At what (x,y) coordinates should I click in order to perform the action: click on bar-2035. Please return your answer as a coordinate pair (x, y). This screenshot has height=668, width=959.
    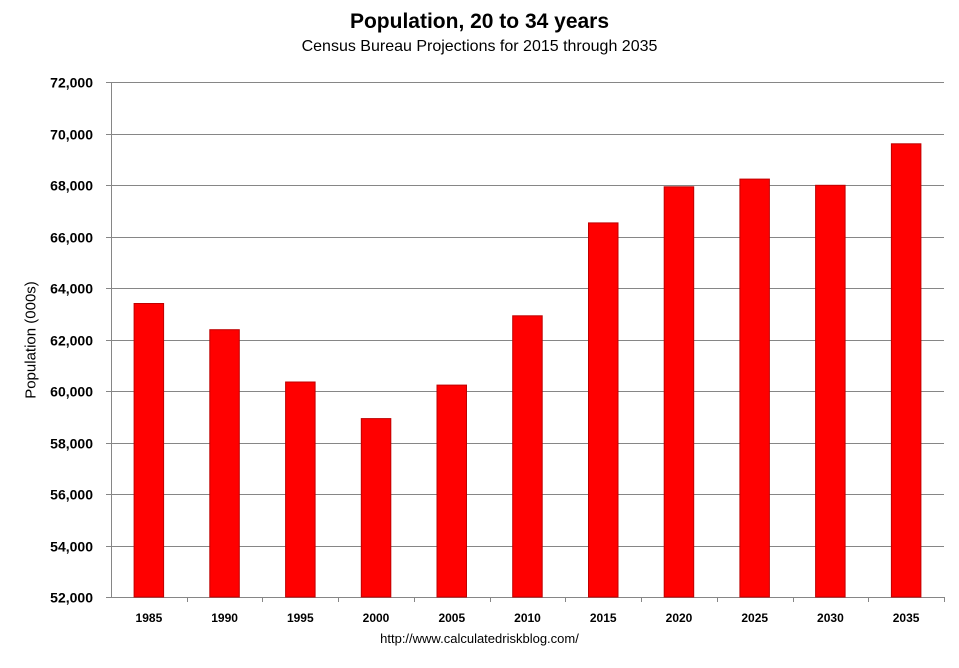
    Looking at the image, I should click on (906, 370).